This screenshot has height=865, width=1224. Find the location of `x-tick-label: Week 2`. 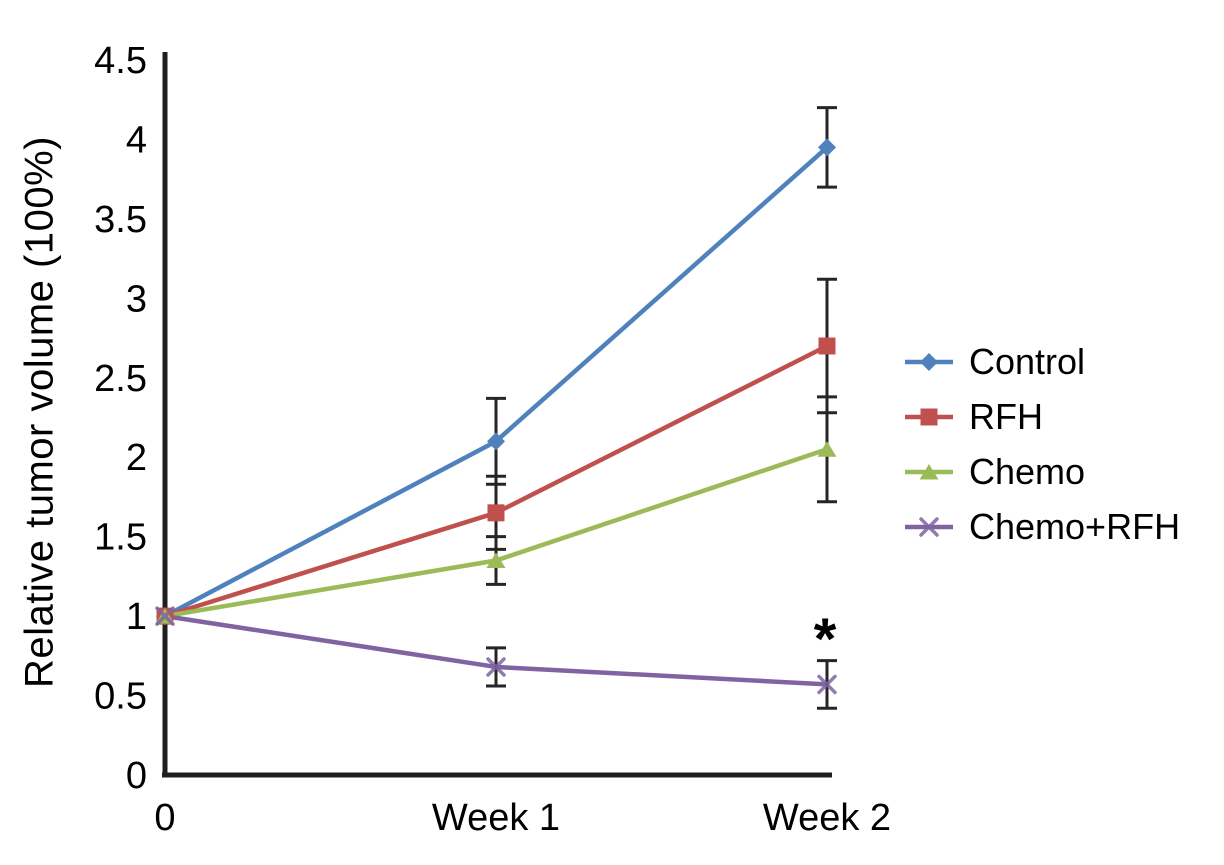

x-tick-label: Week 2 is located at coordinates (827, 818).